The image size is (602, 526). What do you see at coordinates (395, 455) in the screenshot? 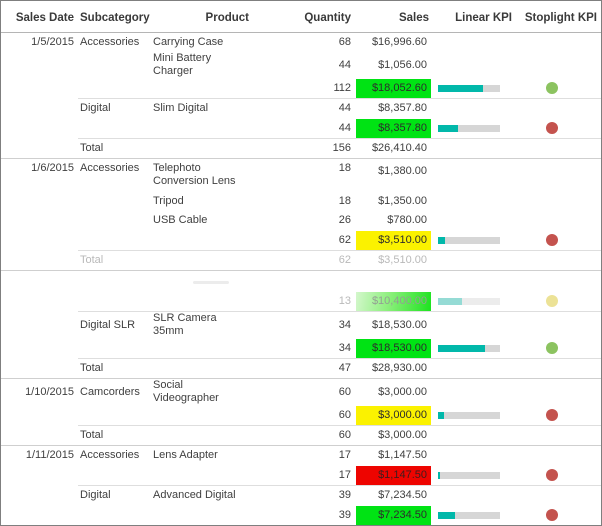
I see `cell-sales: $1,147.50` at bounding box center [395, 455].